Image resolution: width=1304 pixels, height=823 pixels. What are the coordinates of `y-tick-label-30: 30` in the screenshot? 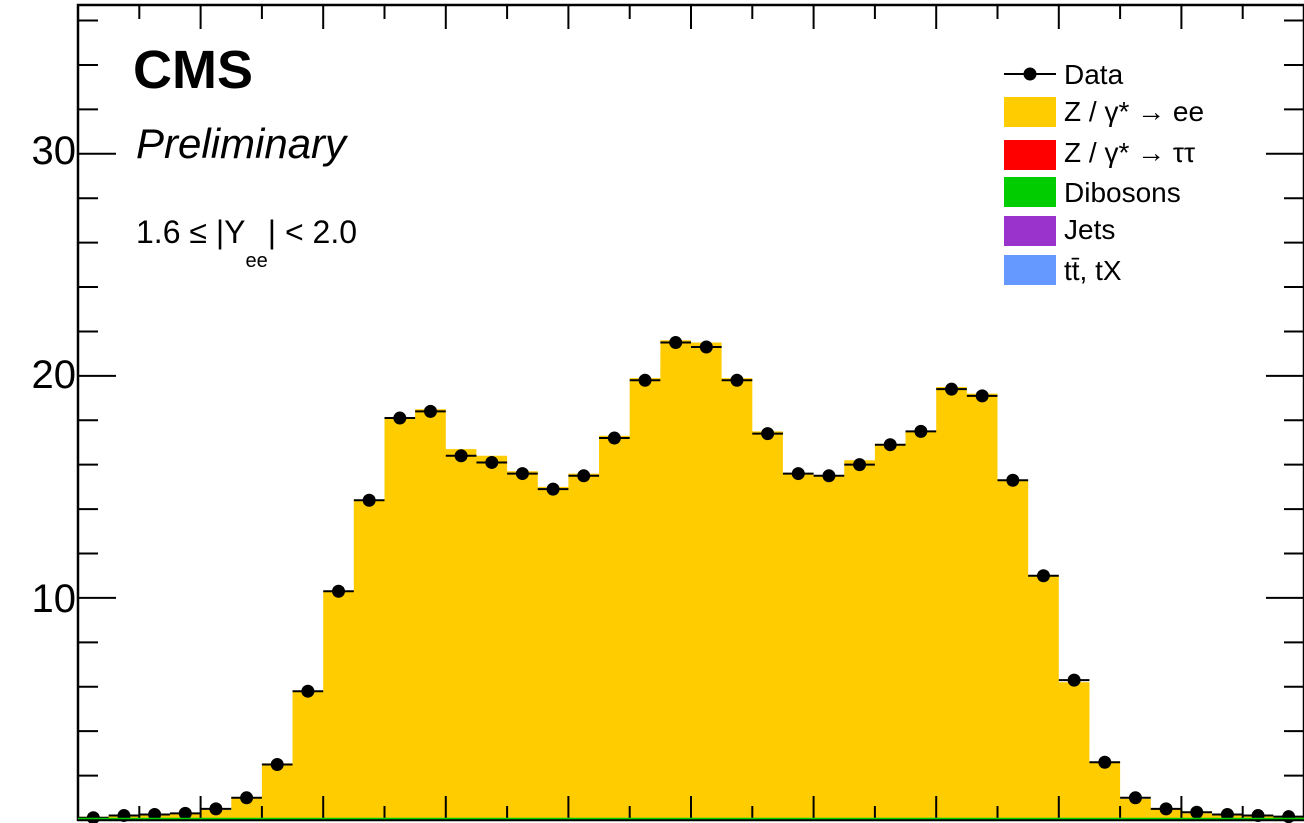 It's located at (54, 151).